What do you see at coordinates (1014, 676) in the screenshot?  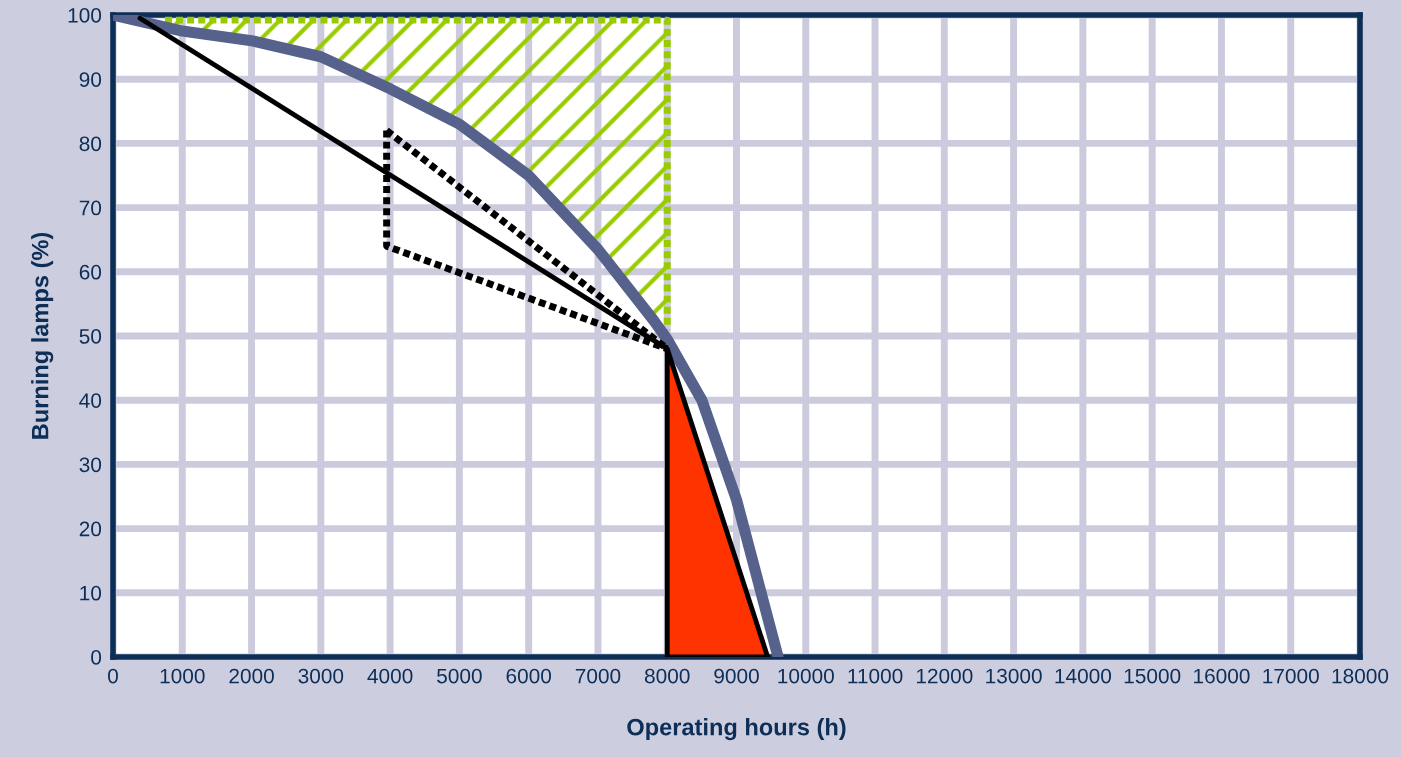 I see `x-tick-label: 13000` at bounding box center [1014, 676].